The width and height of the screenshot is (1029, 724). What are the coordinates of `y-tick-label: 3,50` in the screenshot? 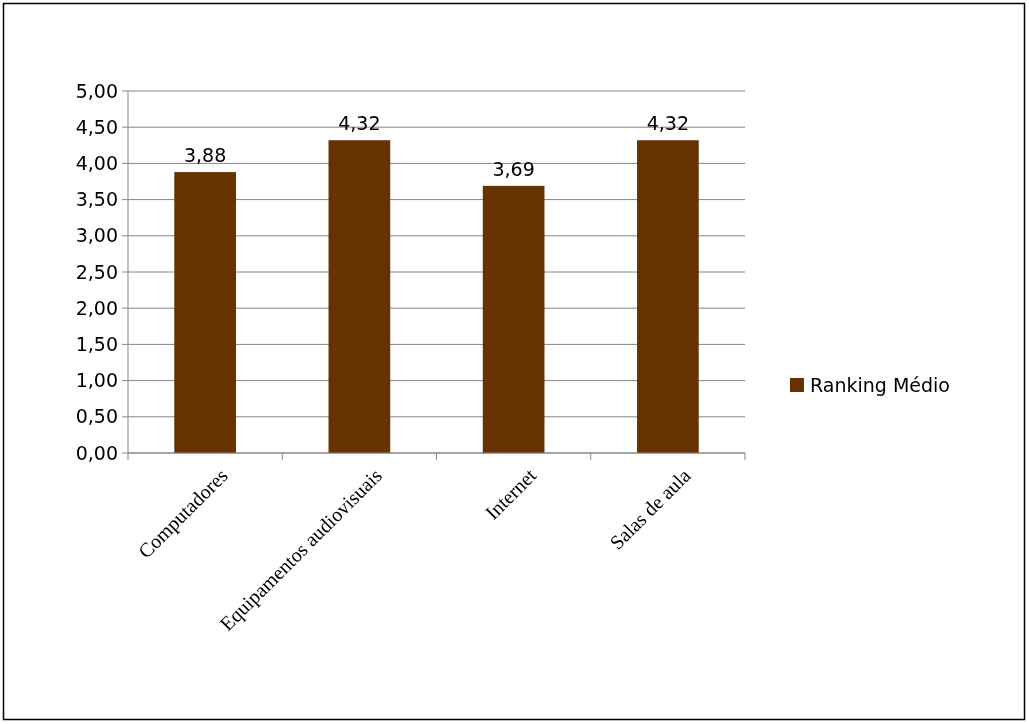 It's located at (96, 199).